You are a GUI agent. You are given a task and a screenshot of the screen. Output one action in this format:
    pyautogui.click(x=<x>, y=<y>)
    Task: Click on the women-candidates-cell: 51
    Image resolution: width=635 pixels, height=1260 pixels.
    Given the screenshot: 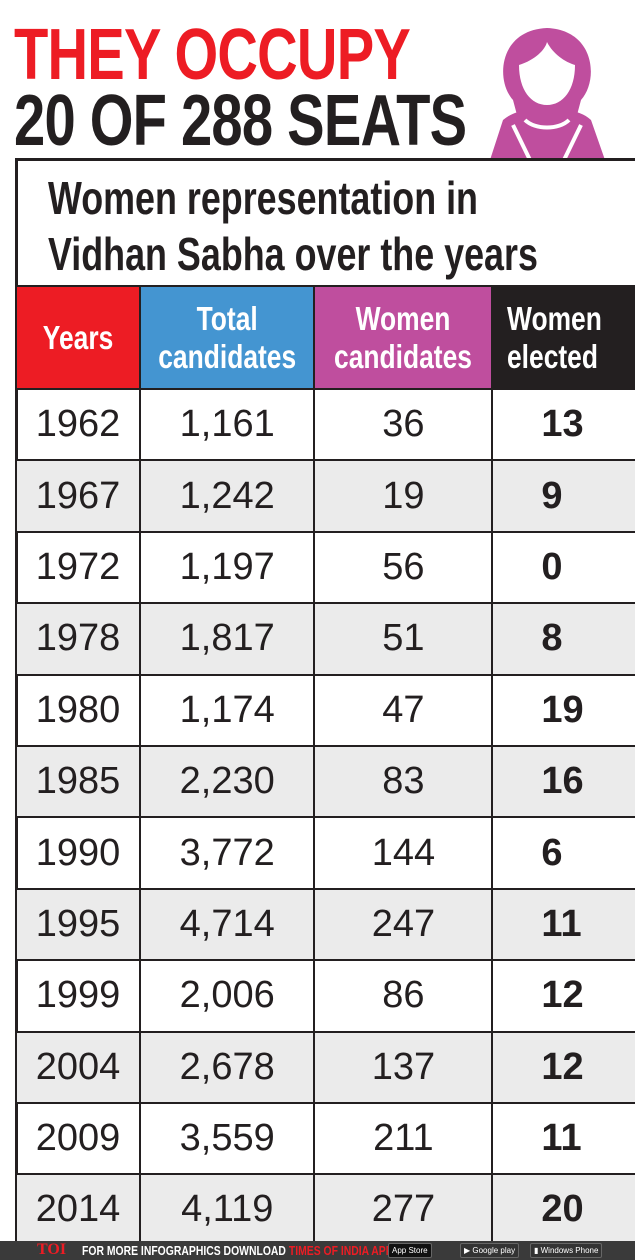 What is the action you would take?
    pyautogui.click(x=403, y=639)
    